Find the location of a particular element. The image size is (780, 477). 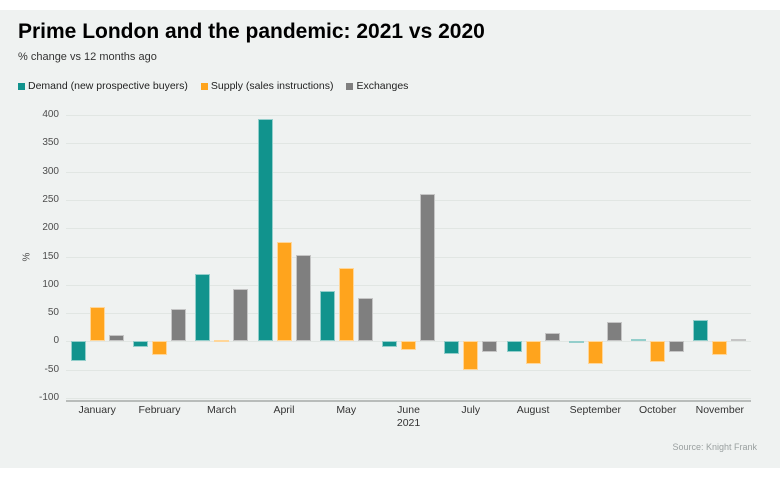

y-axis-tick-200: 200 is located at coordinates (50, 228).